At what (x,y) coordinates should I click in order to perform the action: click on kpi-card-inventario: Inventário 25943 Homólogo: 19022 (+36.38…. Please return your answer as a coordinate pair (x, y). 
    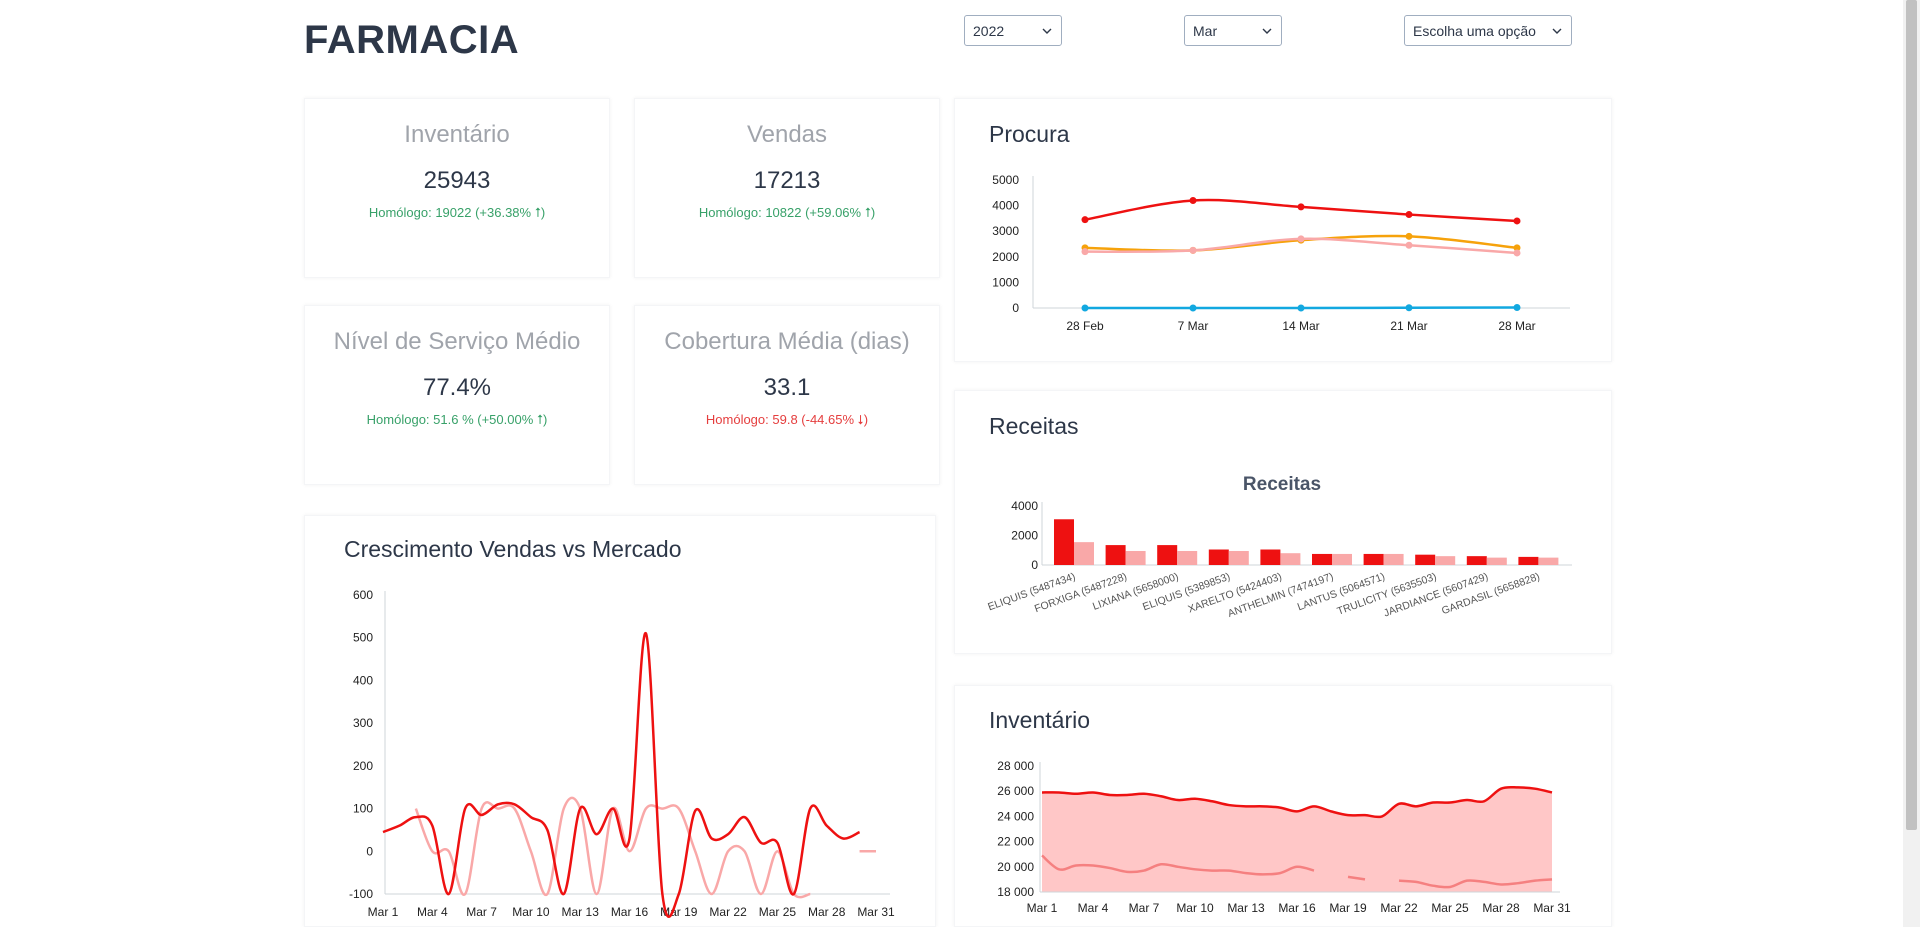
    Looking at the image, I should click on (457, 188).